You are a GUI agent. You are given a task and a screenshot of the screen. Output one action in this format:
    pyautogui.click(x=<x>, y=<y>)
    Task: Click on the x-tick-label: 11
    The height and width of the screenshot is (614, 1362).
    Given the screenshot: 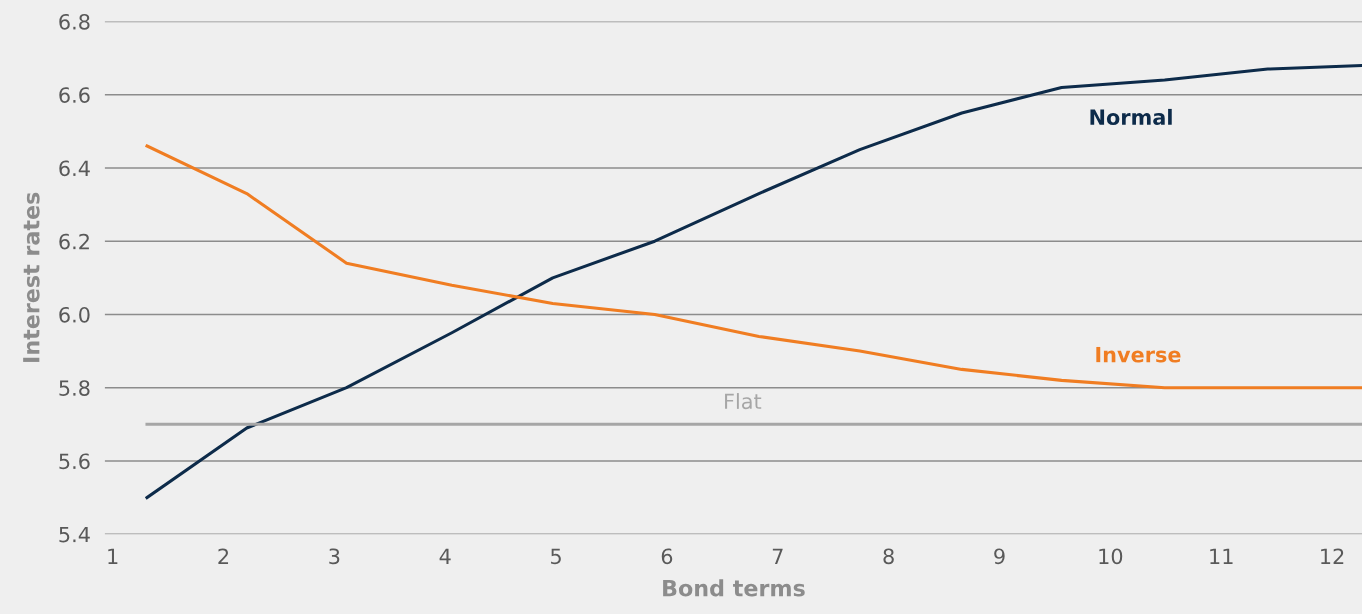 What is the action you would take?
    pyautogui.click(x=1221, y=556)
    